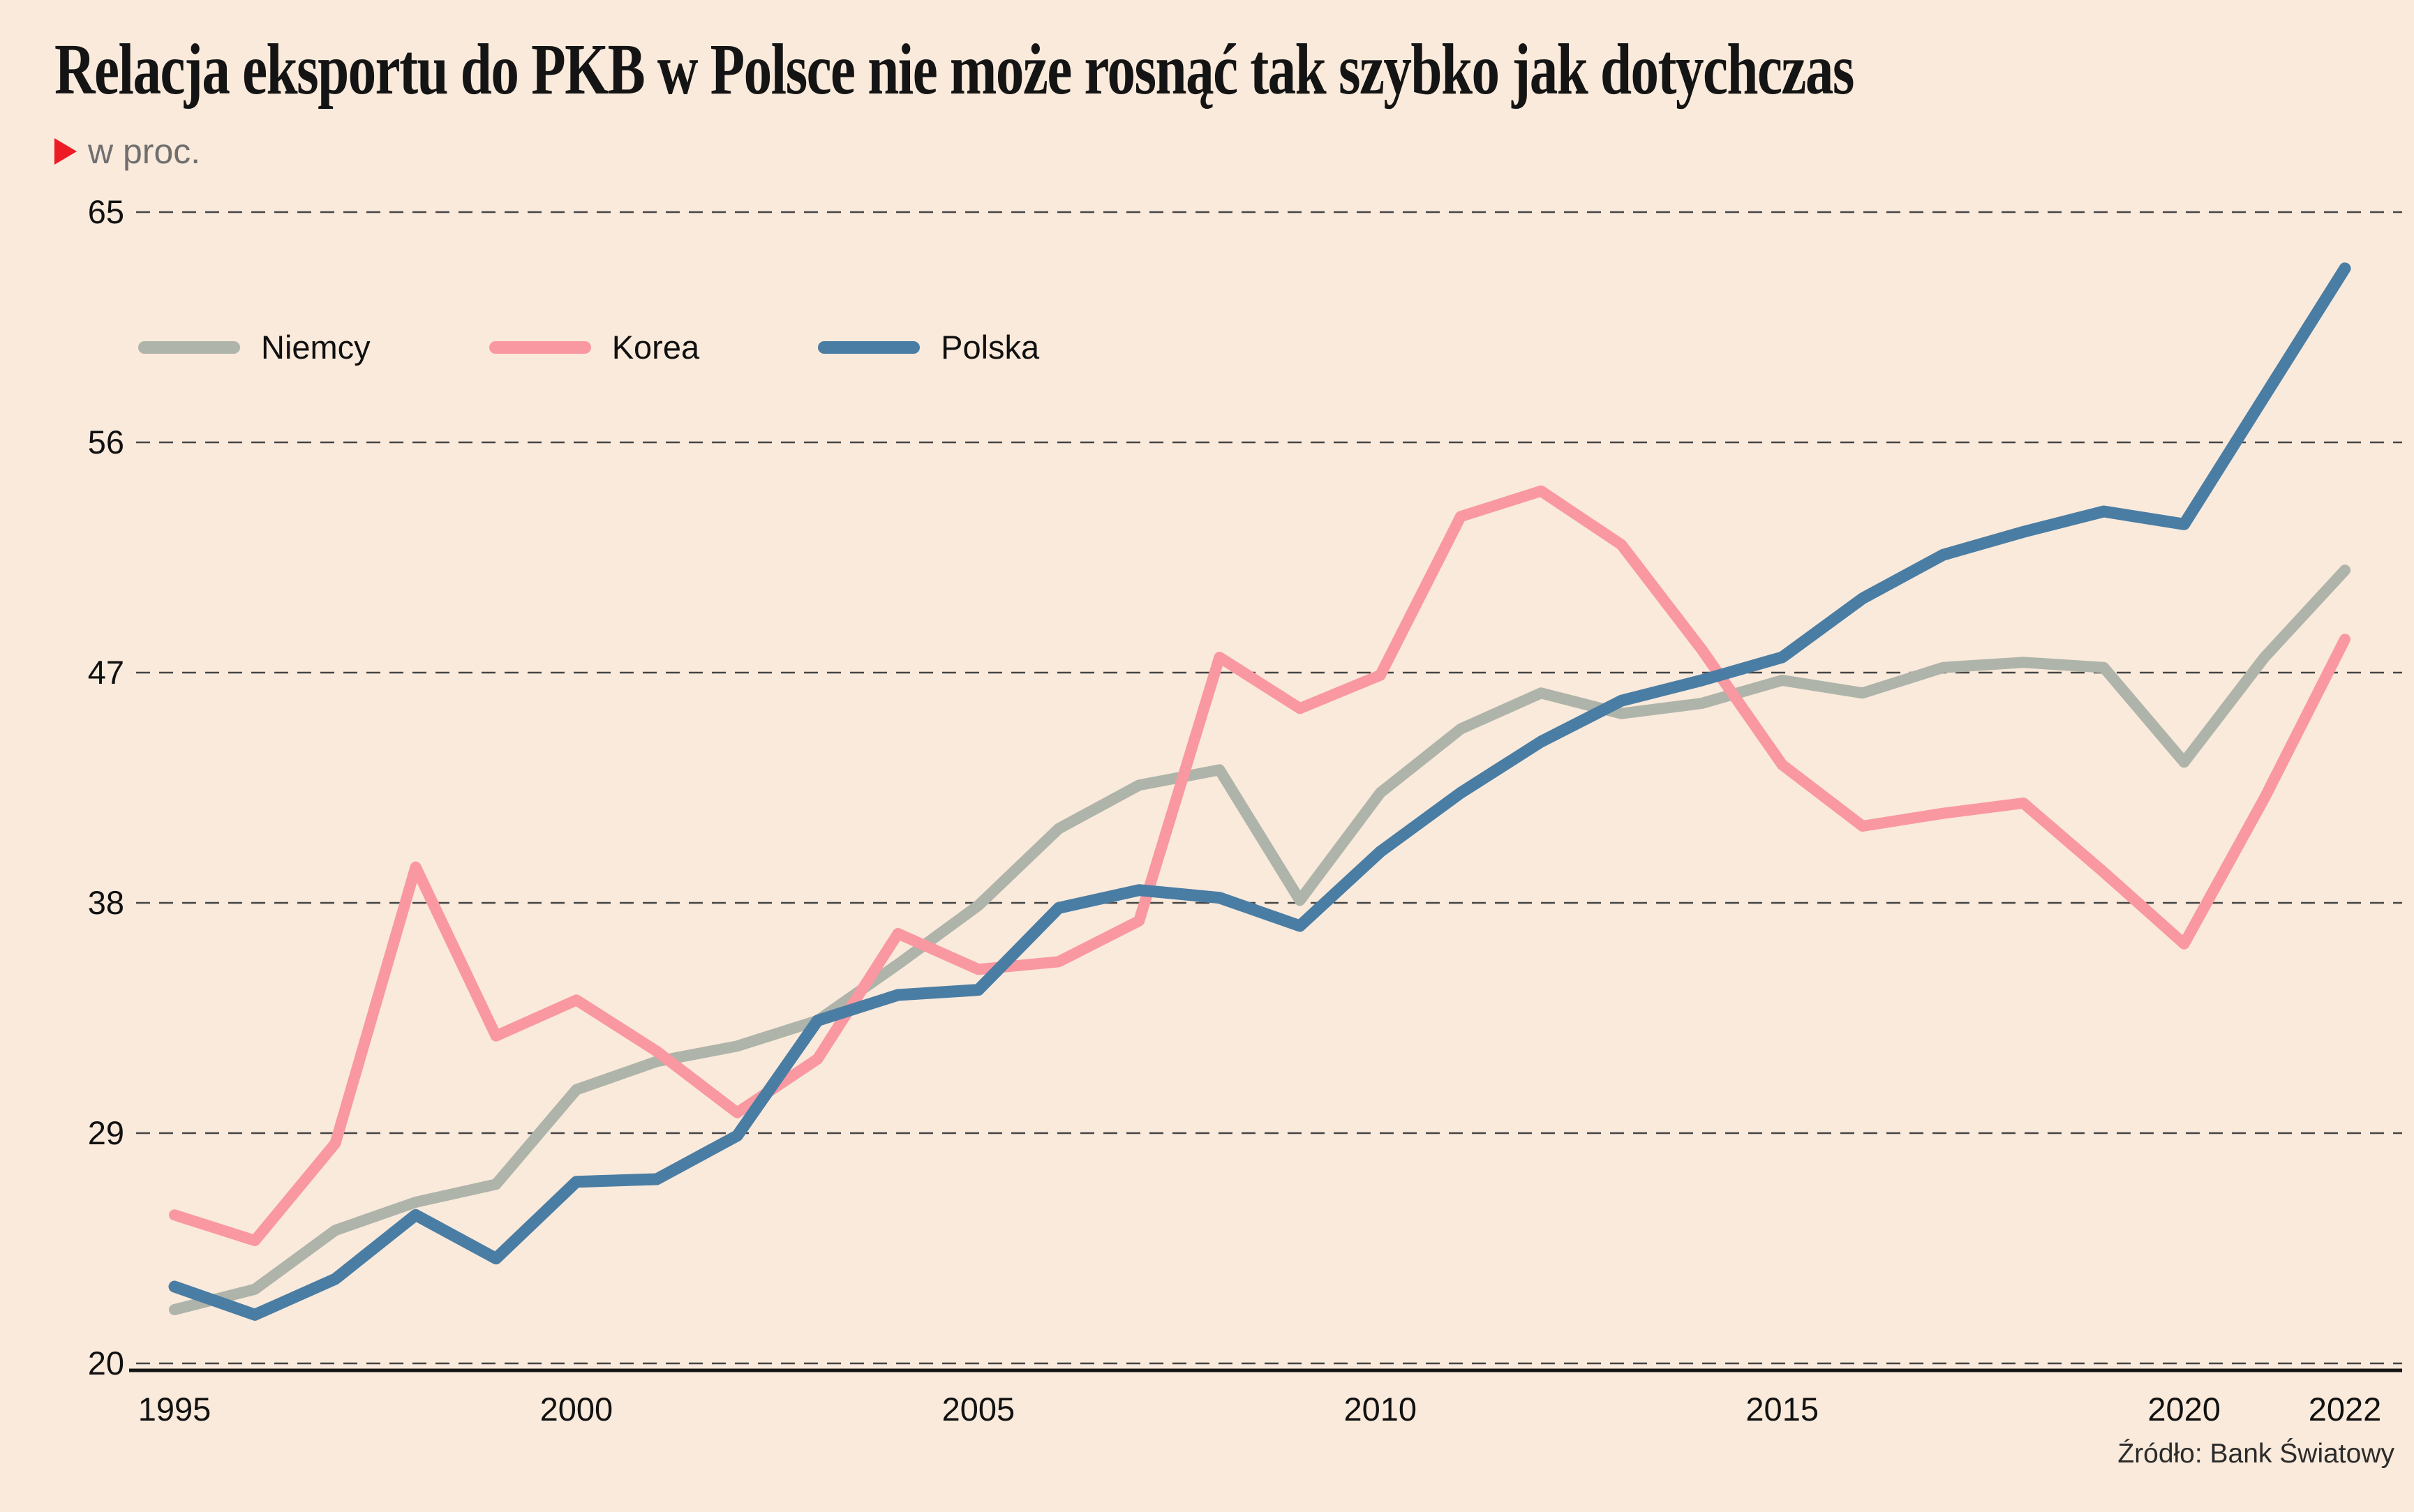  What do you see at coordinates (255, 347) in the screenshot?
I see `legend-item-niemcy: Niemcy` at bounding box center [255, 347].